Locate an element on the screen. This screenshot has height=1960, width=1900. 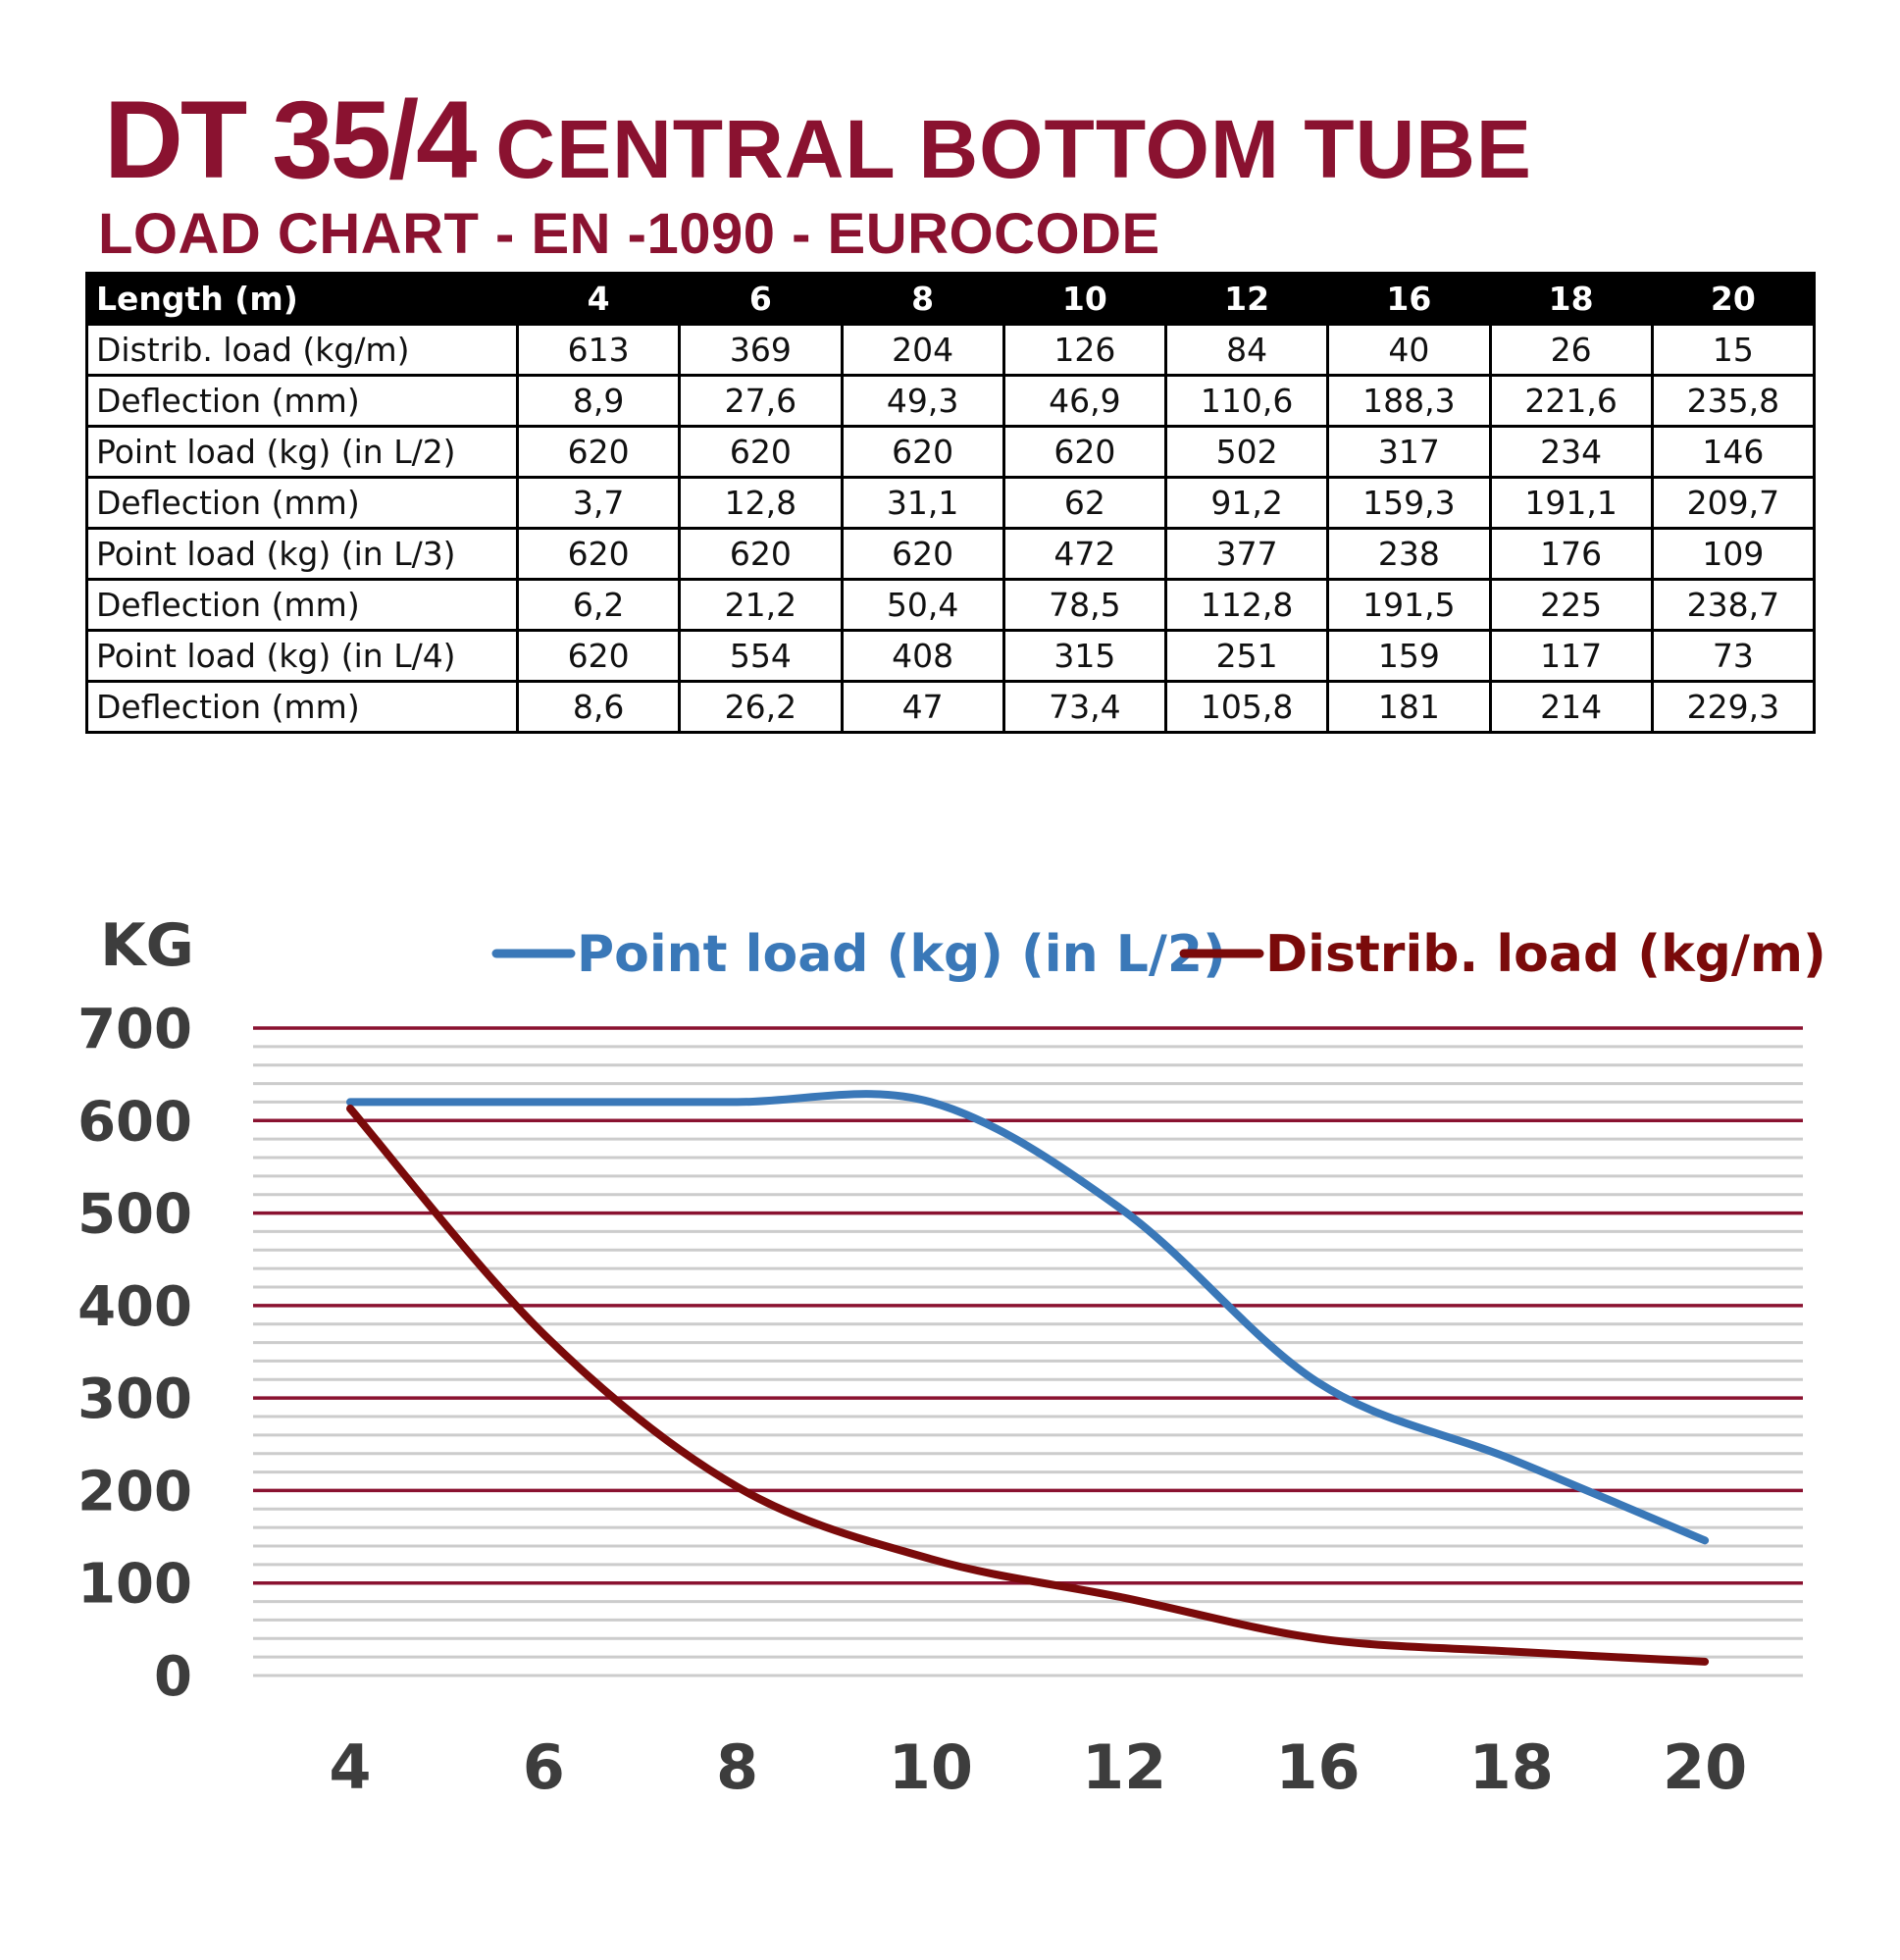
table-cell: 117 is located at coordinates (1571, 656).